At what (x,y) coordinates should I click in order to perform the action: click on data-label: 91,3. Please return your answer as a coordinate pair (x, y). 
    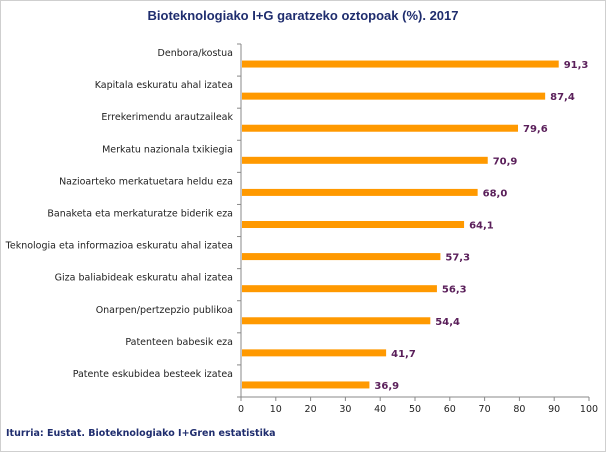
    Looking at the image, I should click on (576, 65).